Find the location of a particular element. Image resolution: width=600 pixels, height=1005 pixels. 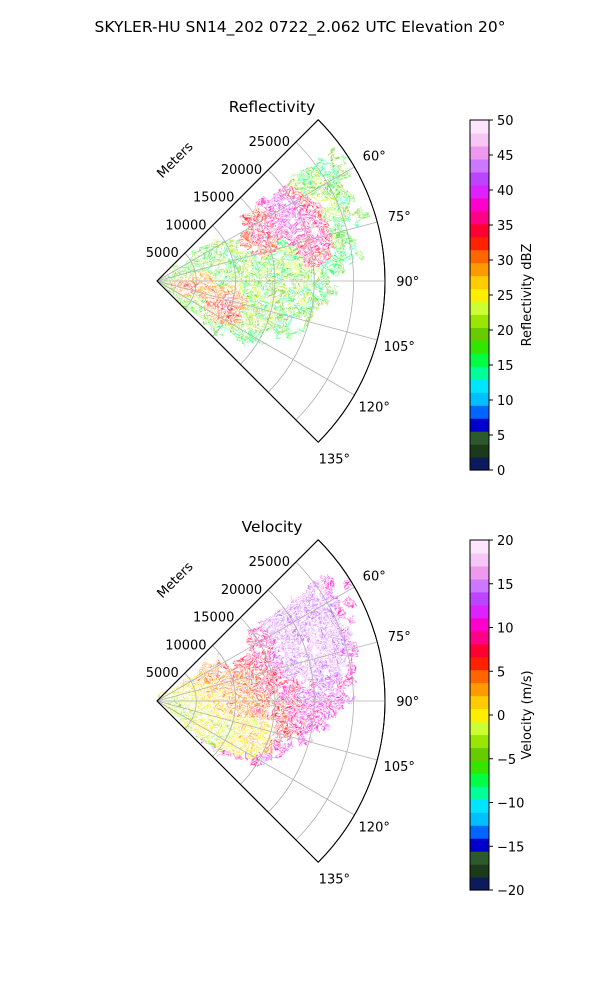

colorbar-tick-label: 50 is located at coordinates (505, 121).